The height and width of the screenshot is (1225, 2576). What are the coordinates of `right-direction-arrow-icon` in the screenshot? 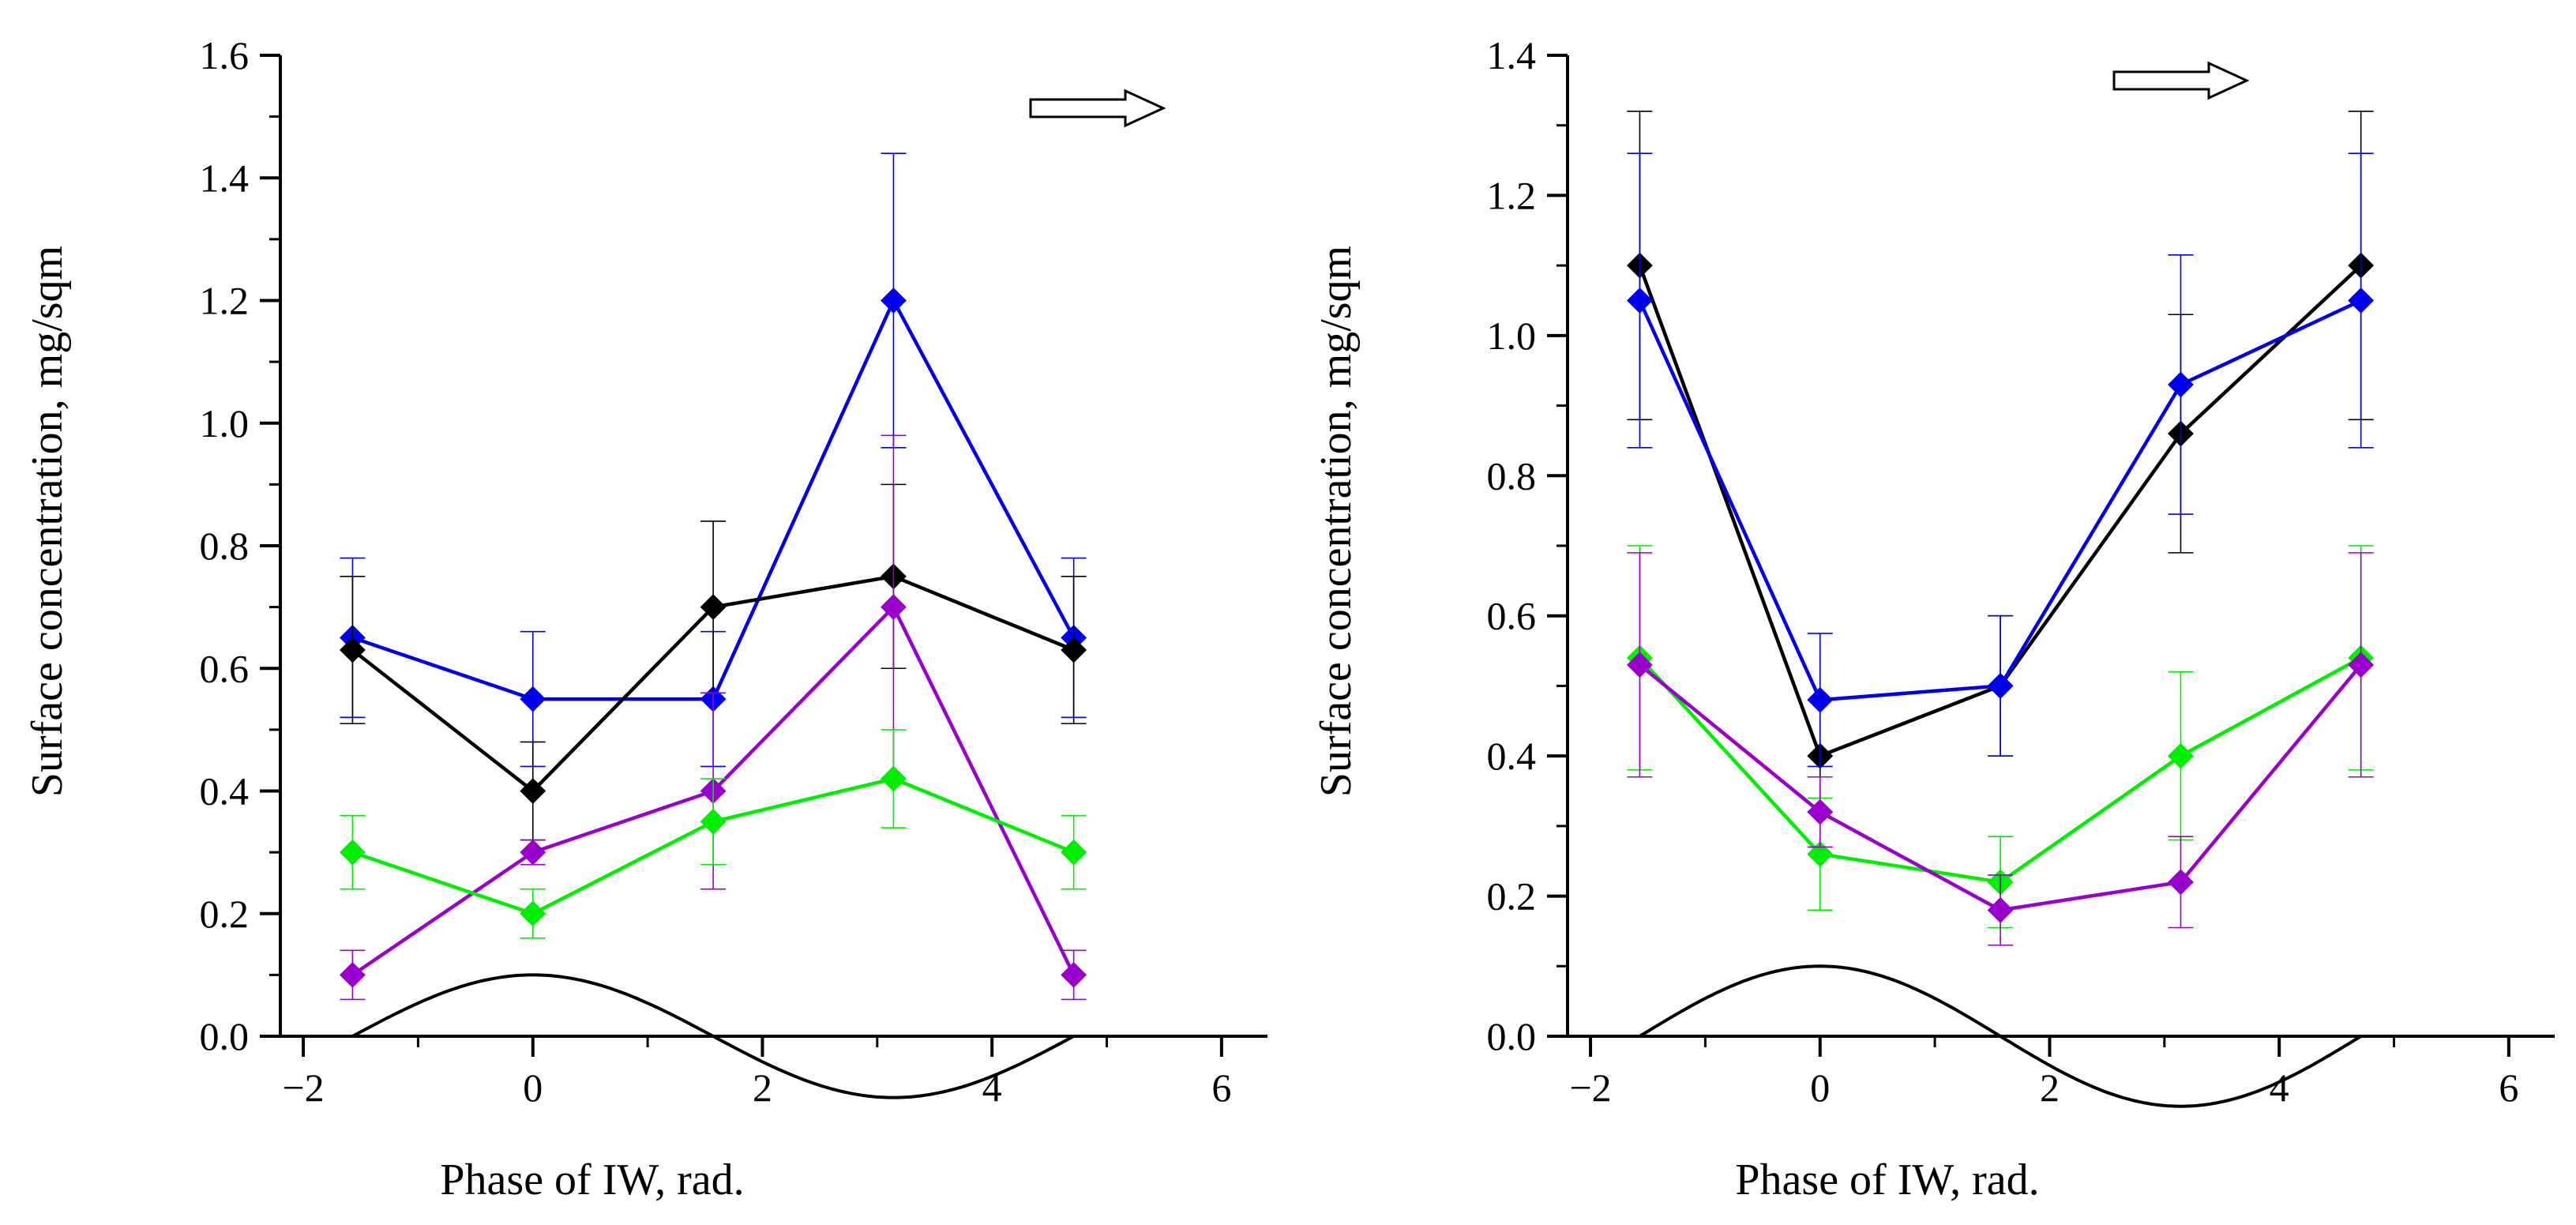 It's located at (2181, 81).